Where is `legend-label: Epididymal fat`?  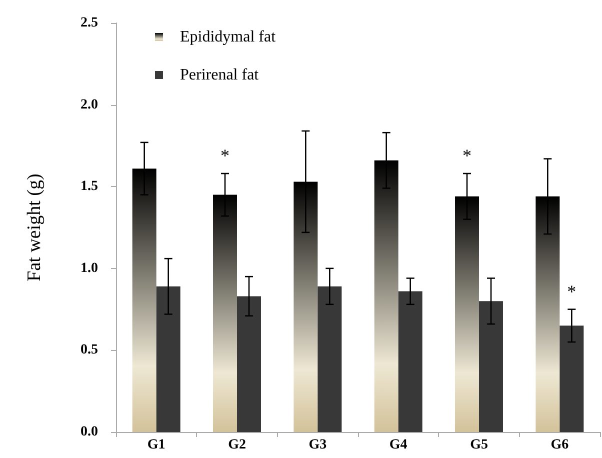 legend-label: Epididymal fat is located at coordinates (228, 37).